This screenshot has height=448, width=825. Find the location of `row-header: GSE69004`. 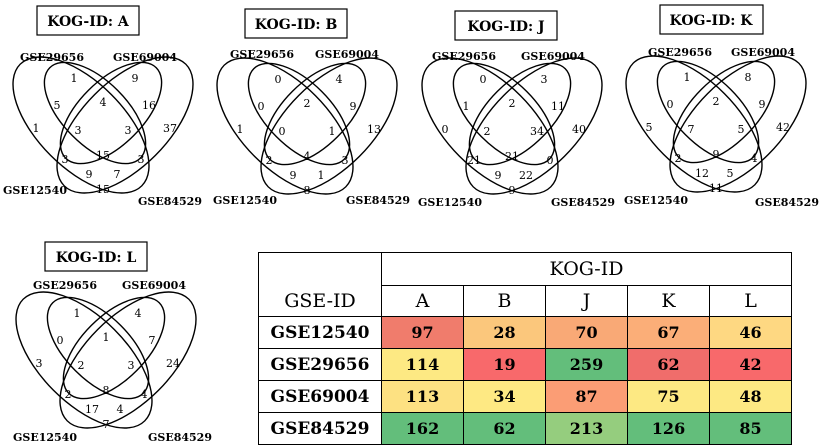

row-header: GSE69004 is located at coordinates (320, 396).